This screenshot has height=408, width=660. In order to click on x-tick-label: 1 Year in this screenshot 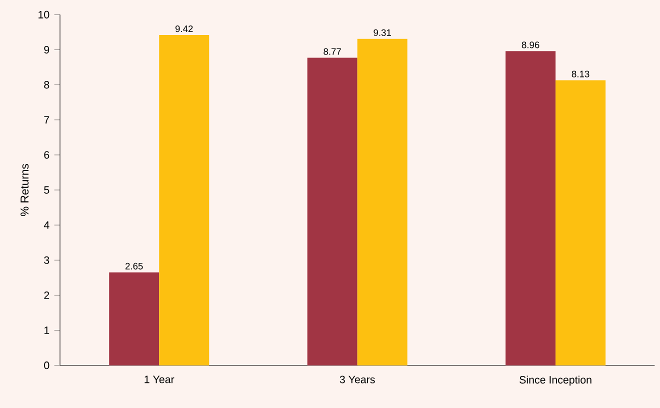, I will do `click(159, 380)`.